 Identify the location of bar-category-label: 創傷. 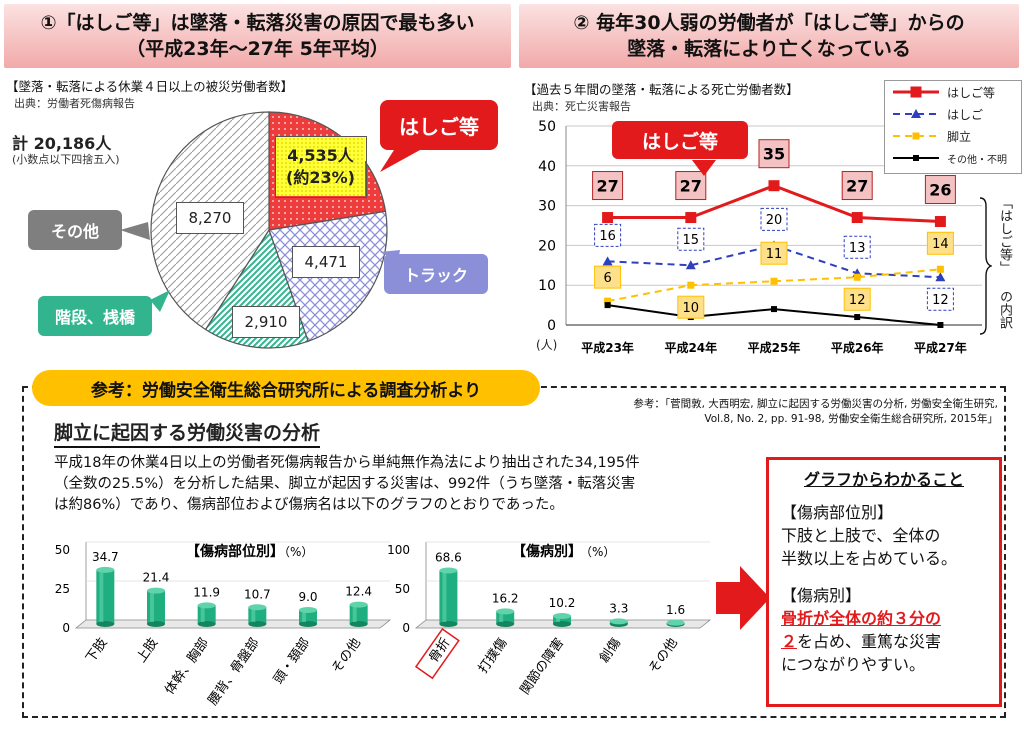
(610, 651).